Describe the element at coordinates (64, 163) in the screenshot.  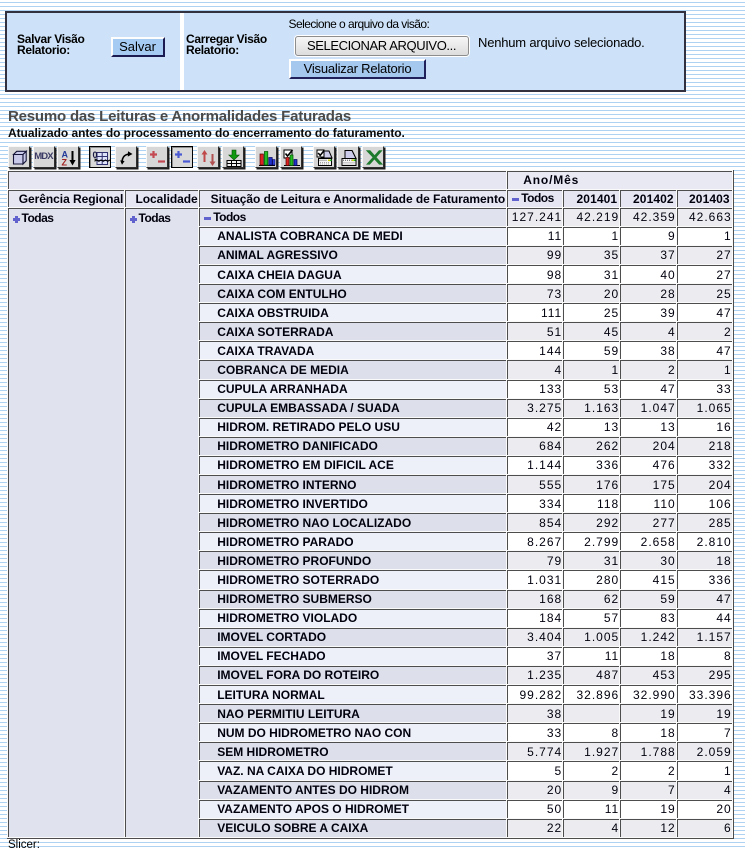
I see `svg-text: Z` at that location.